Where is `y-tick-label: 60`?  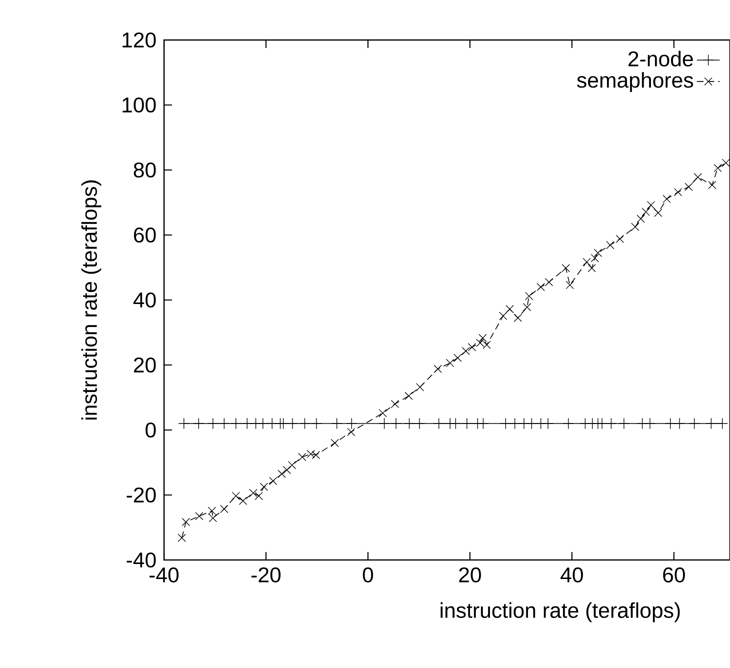 y-tick-label: 60 is located at coordinates (145, 235).